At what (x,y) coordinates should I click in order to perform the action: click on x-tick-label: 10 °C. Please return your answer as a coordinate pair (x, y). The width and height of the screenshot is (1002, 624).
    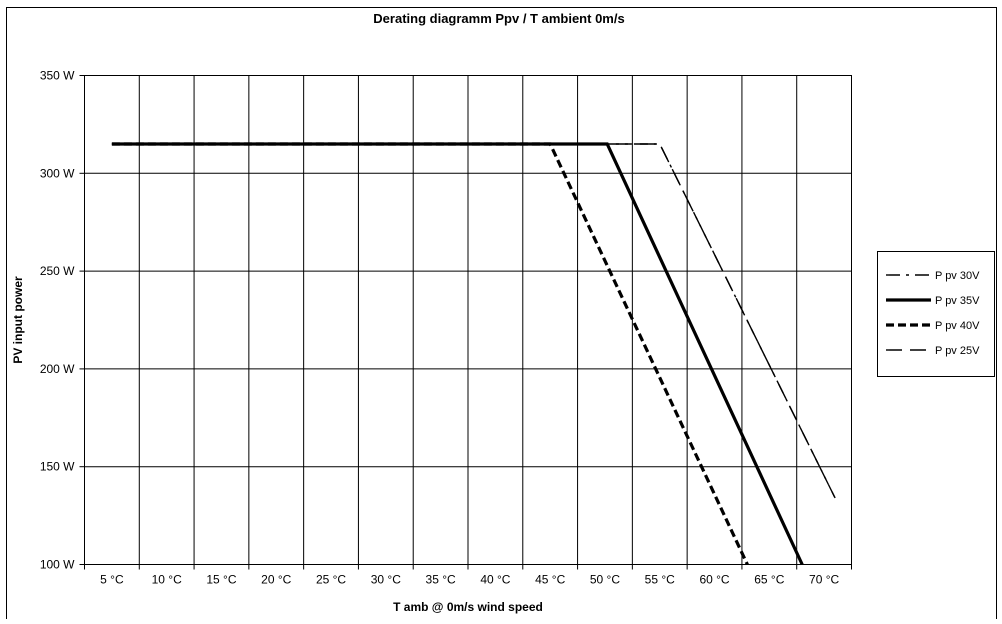
    Looking at the image, I should click on (167, 580).